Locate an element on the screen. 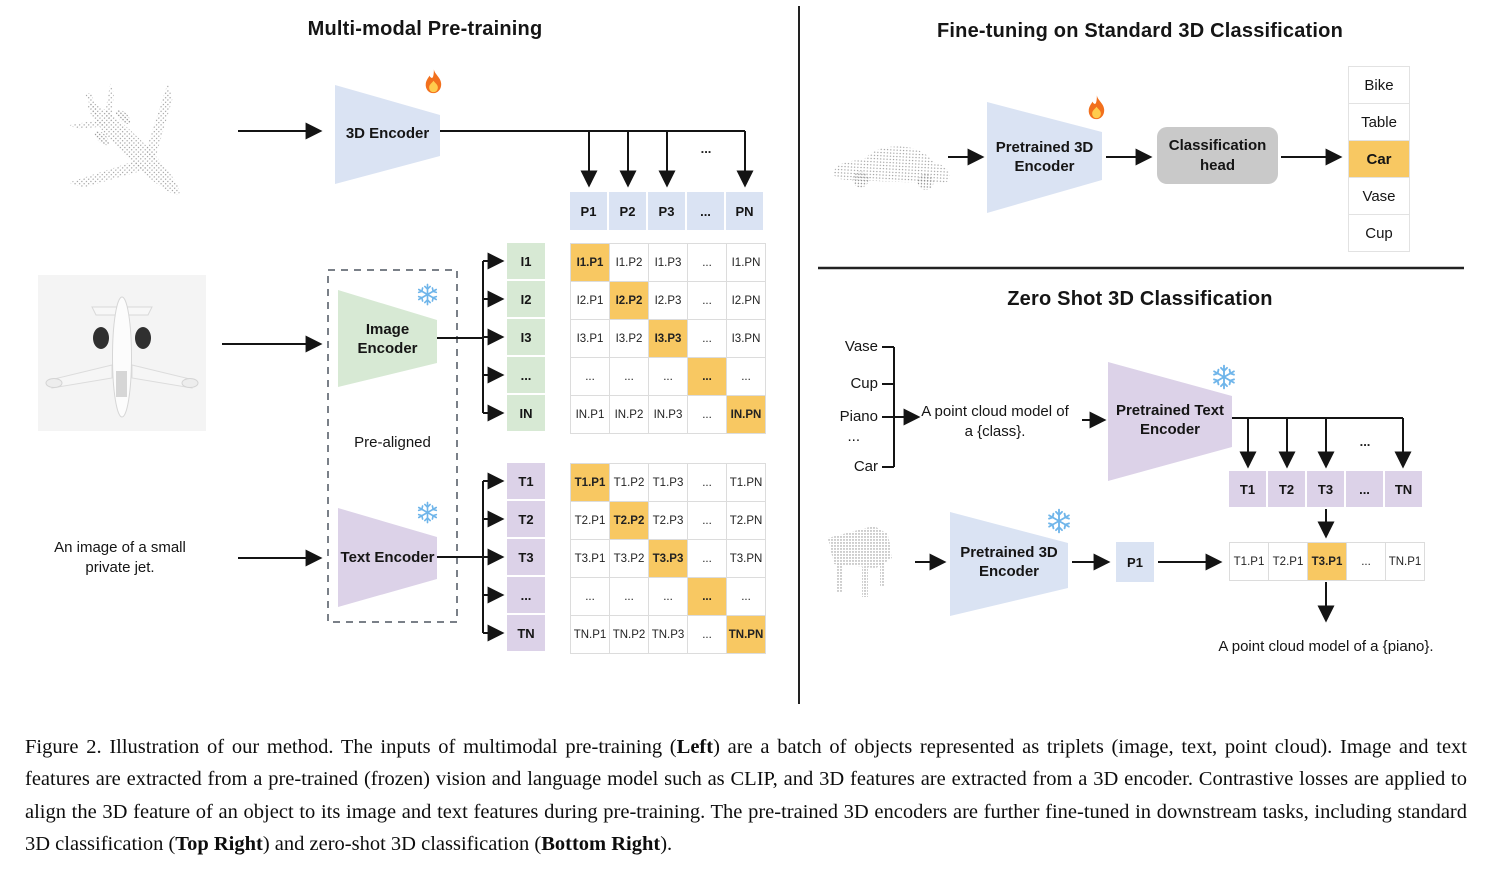 The width and height of the screenshot is (1490, 888). zs-class-label: Car is located at coordinates (865, 466).